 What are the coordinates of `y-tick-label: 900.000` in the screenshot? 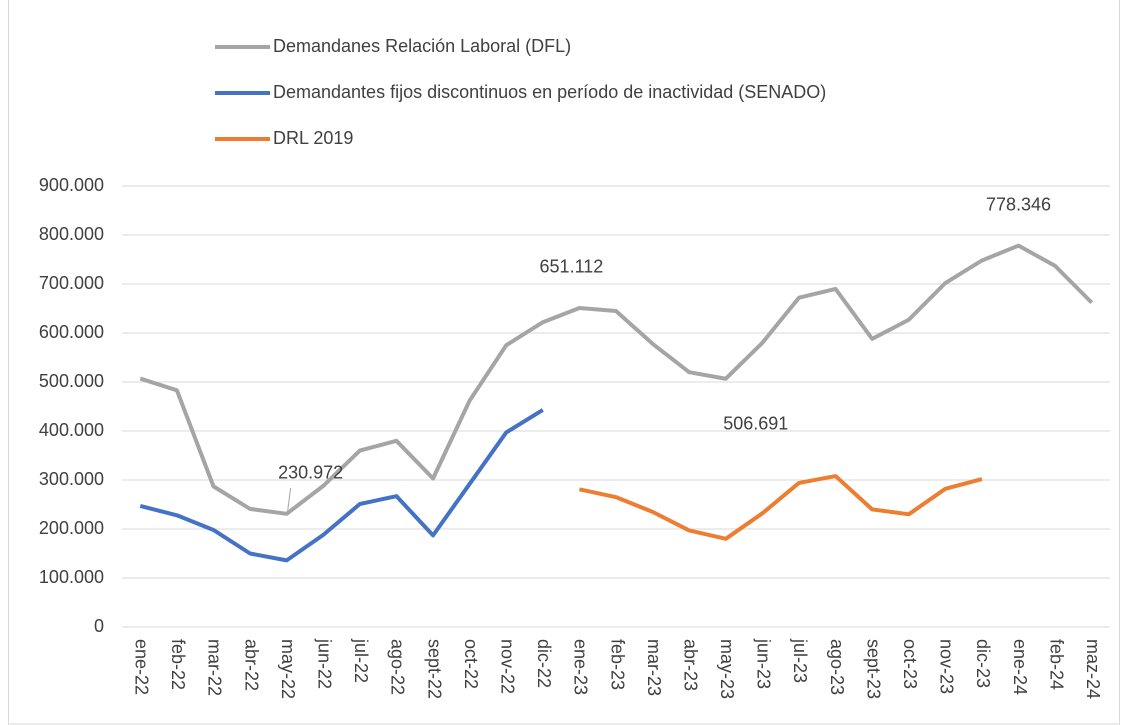 It's located at (71, 185).